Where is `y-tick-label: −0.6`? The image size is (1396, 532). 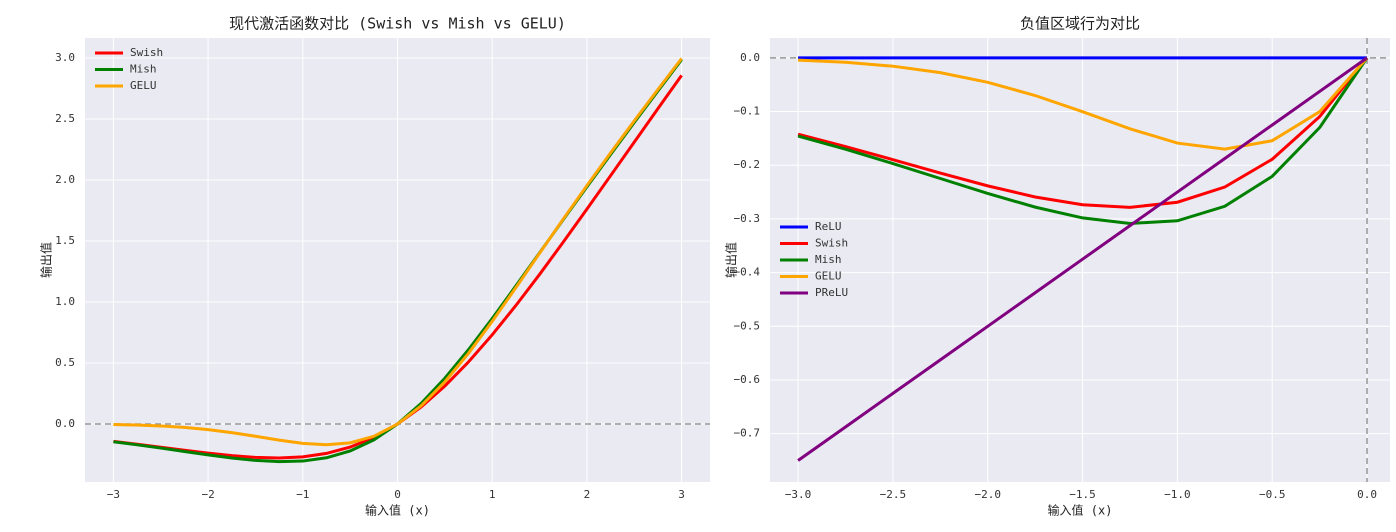
y-tick-label: −0.6 is located at coordinates (747, 379).